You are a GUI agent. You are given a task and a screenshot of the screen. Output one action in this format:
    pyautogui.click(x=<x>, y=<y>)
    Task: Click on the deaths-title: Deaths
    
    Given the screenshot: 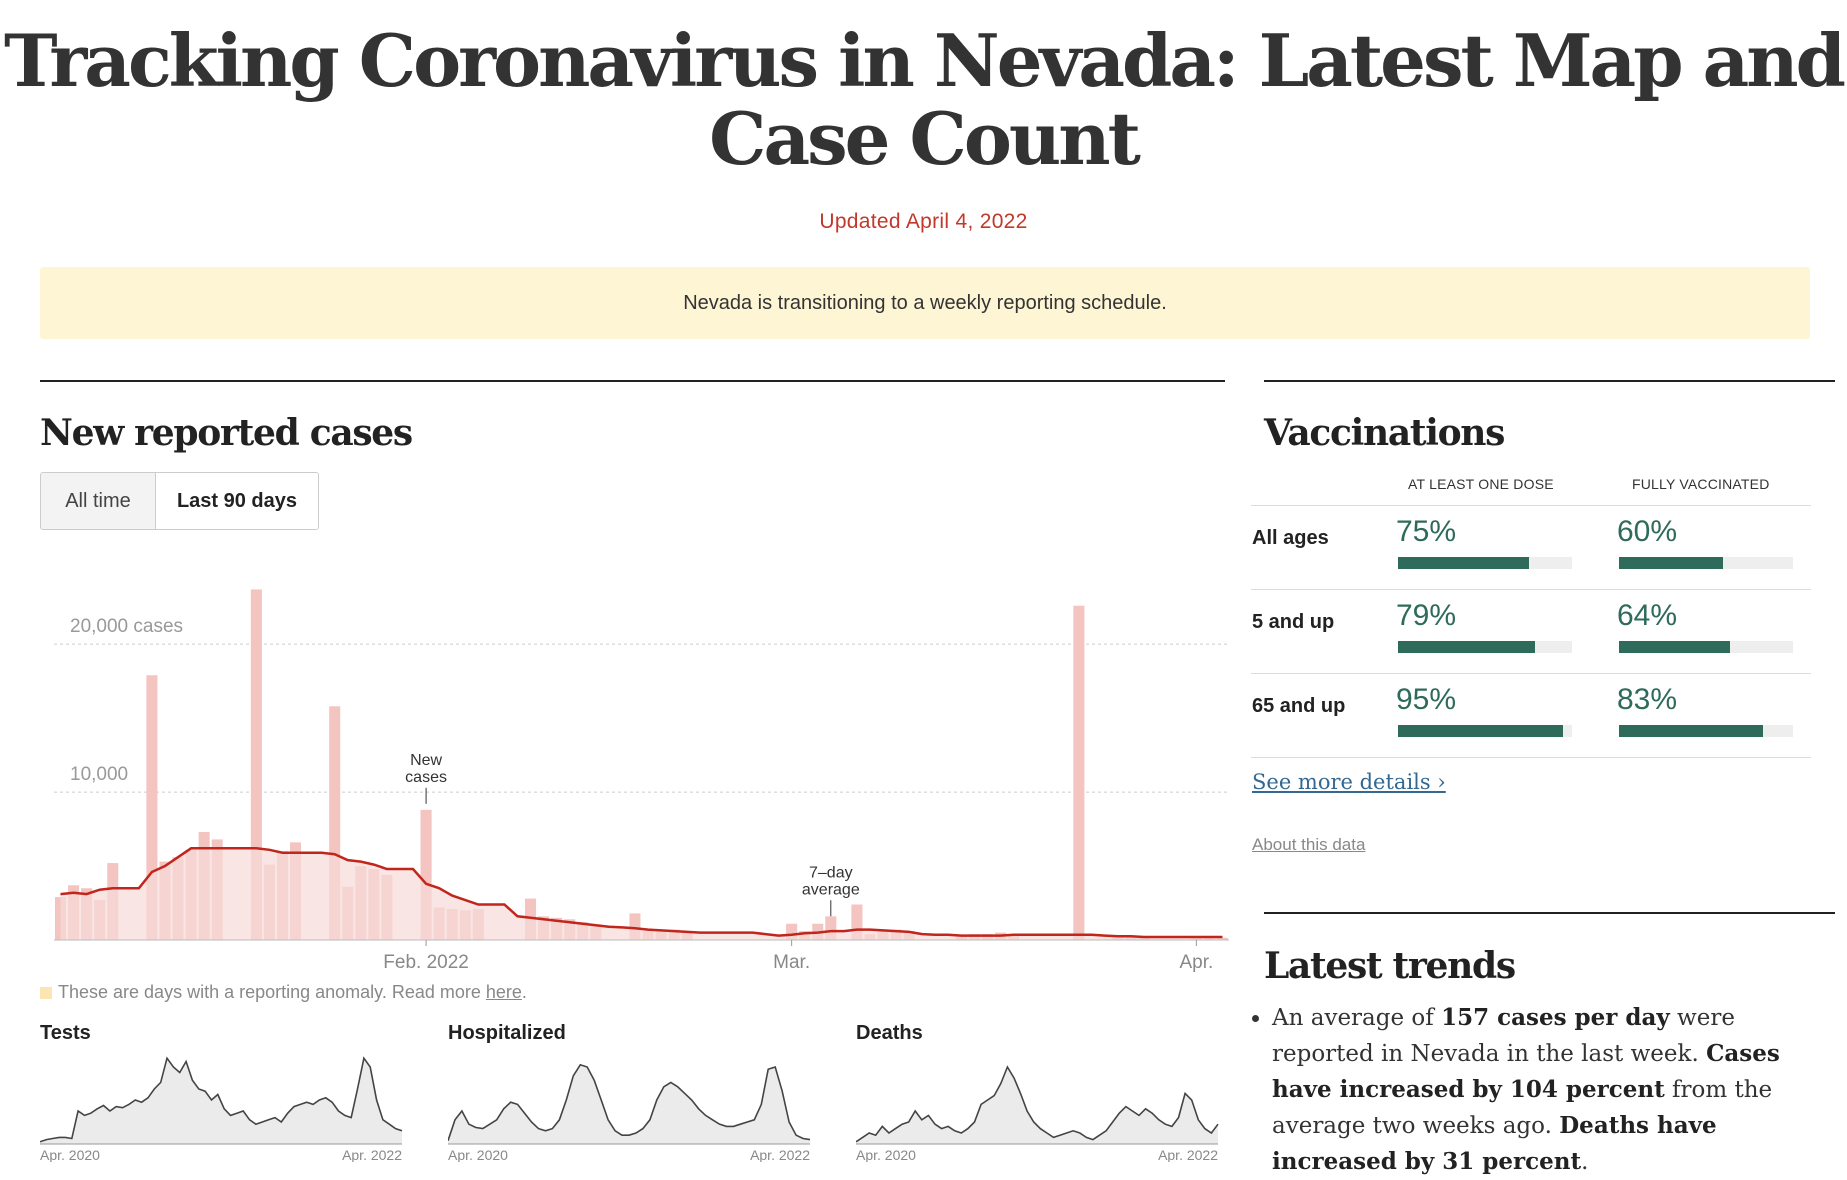 What is the action you would take?
    pyautogui.click(x=889, y=1033)
    